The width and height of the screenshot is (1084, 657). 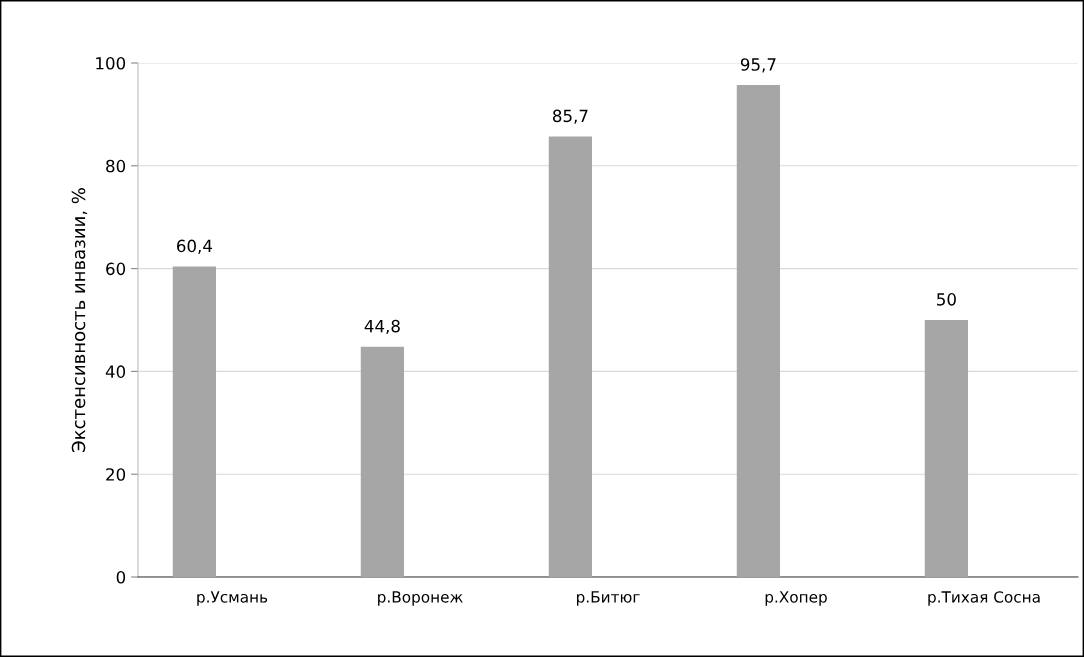 What do you see at coordinates (79, 320) in the screenshot?
I see `y-axis-title: Экстенсивность инвазии, %` at bounding box center [79, 320].